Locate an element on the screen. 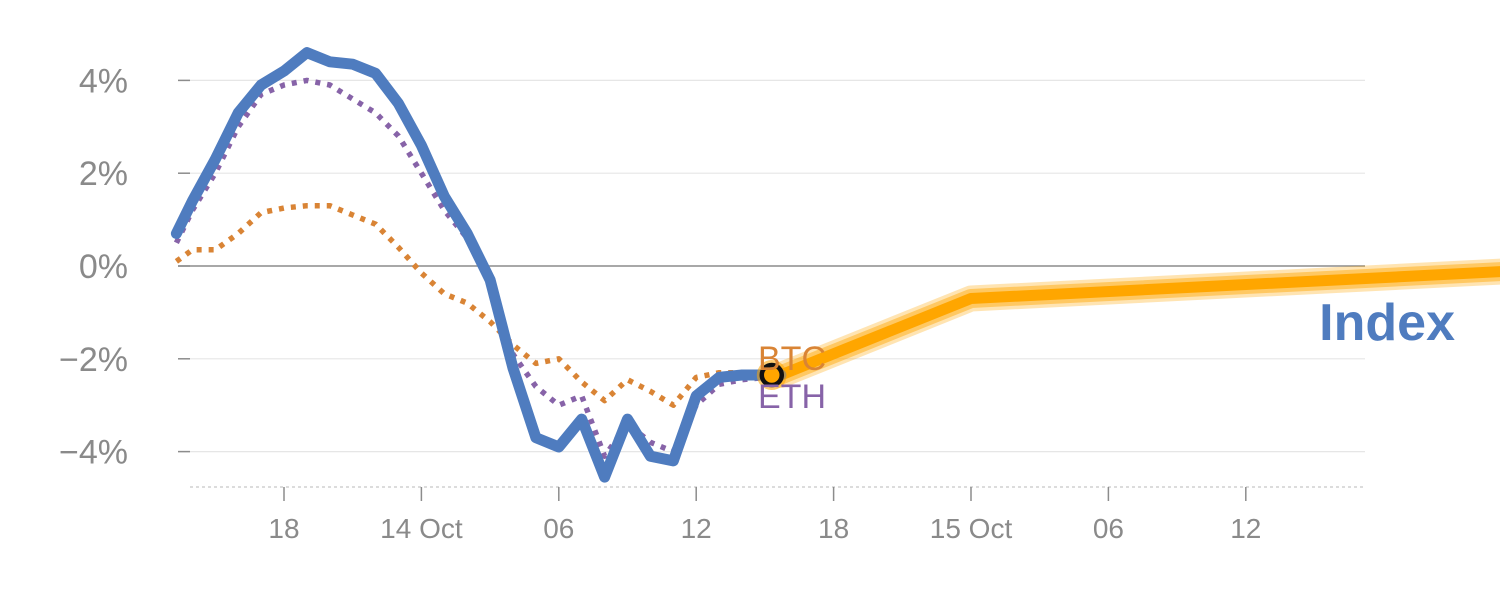  y-tick-label: 0% is located at coordinates (103, 267).